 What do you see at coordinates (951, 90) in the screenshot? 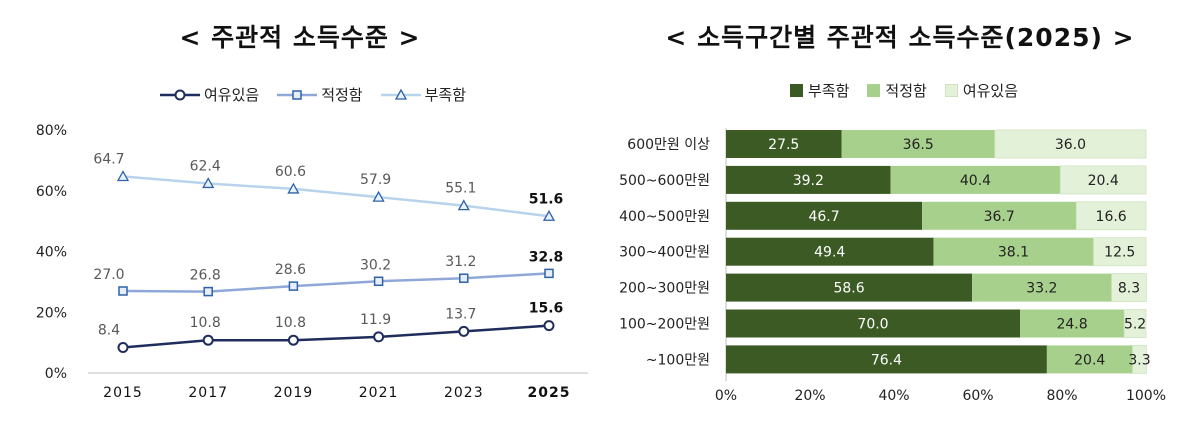
I see `surplus-swatch-icon` at bounding box center [951, 90].